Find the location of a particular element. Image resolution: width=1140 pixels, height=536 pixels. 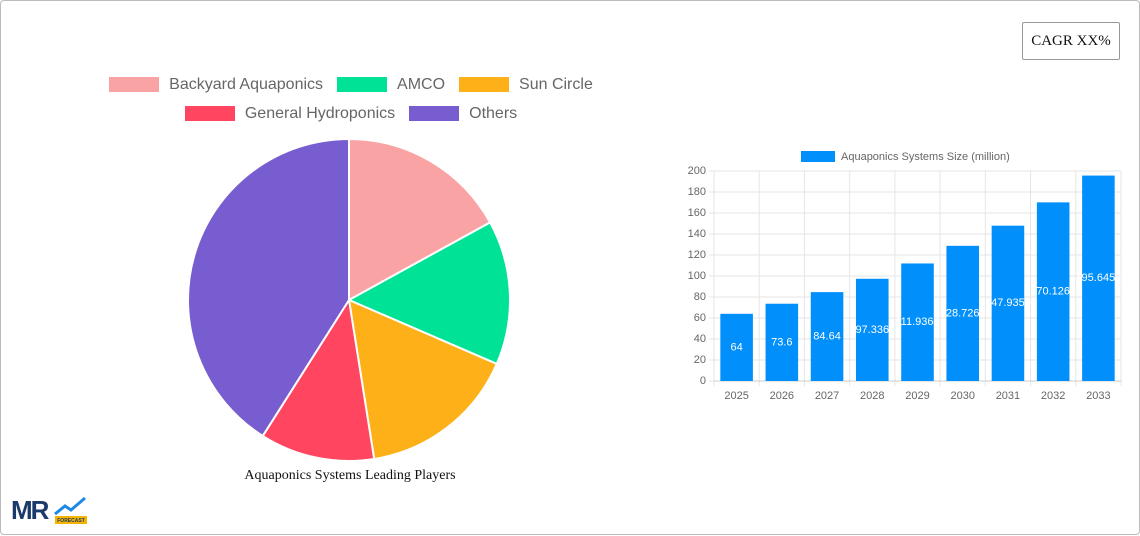

logo-subtext: FORECAST is located at coordinates (71, 521).